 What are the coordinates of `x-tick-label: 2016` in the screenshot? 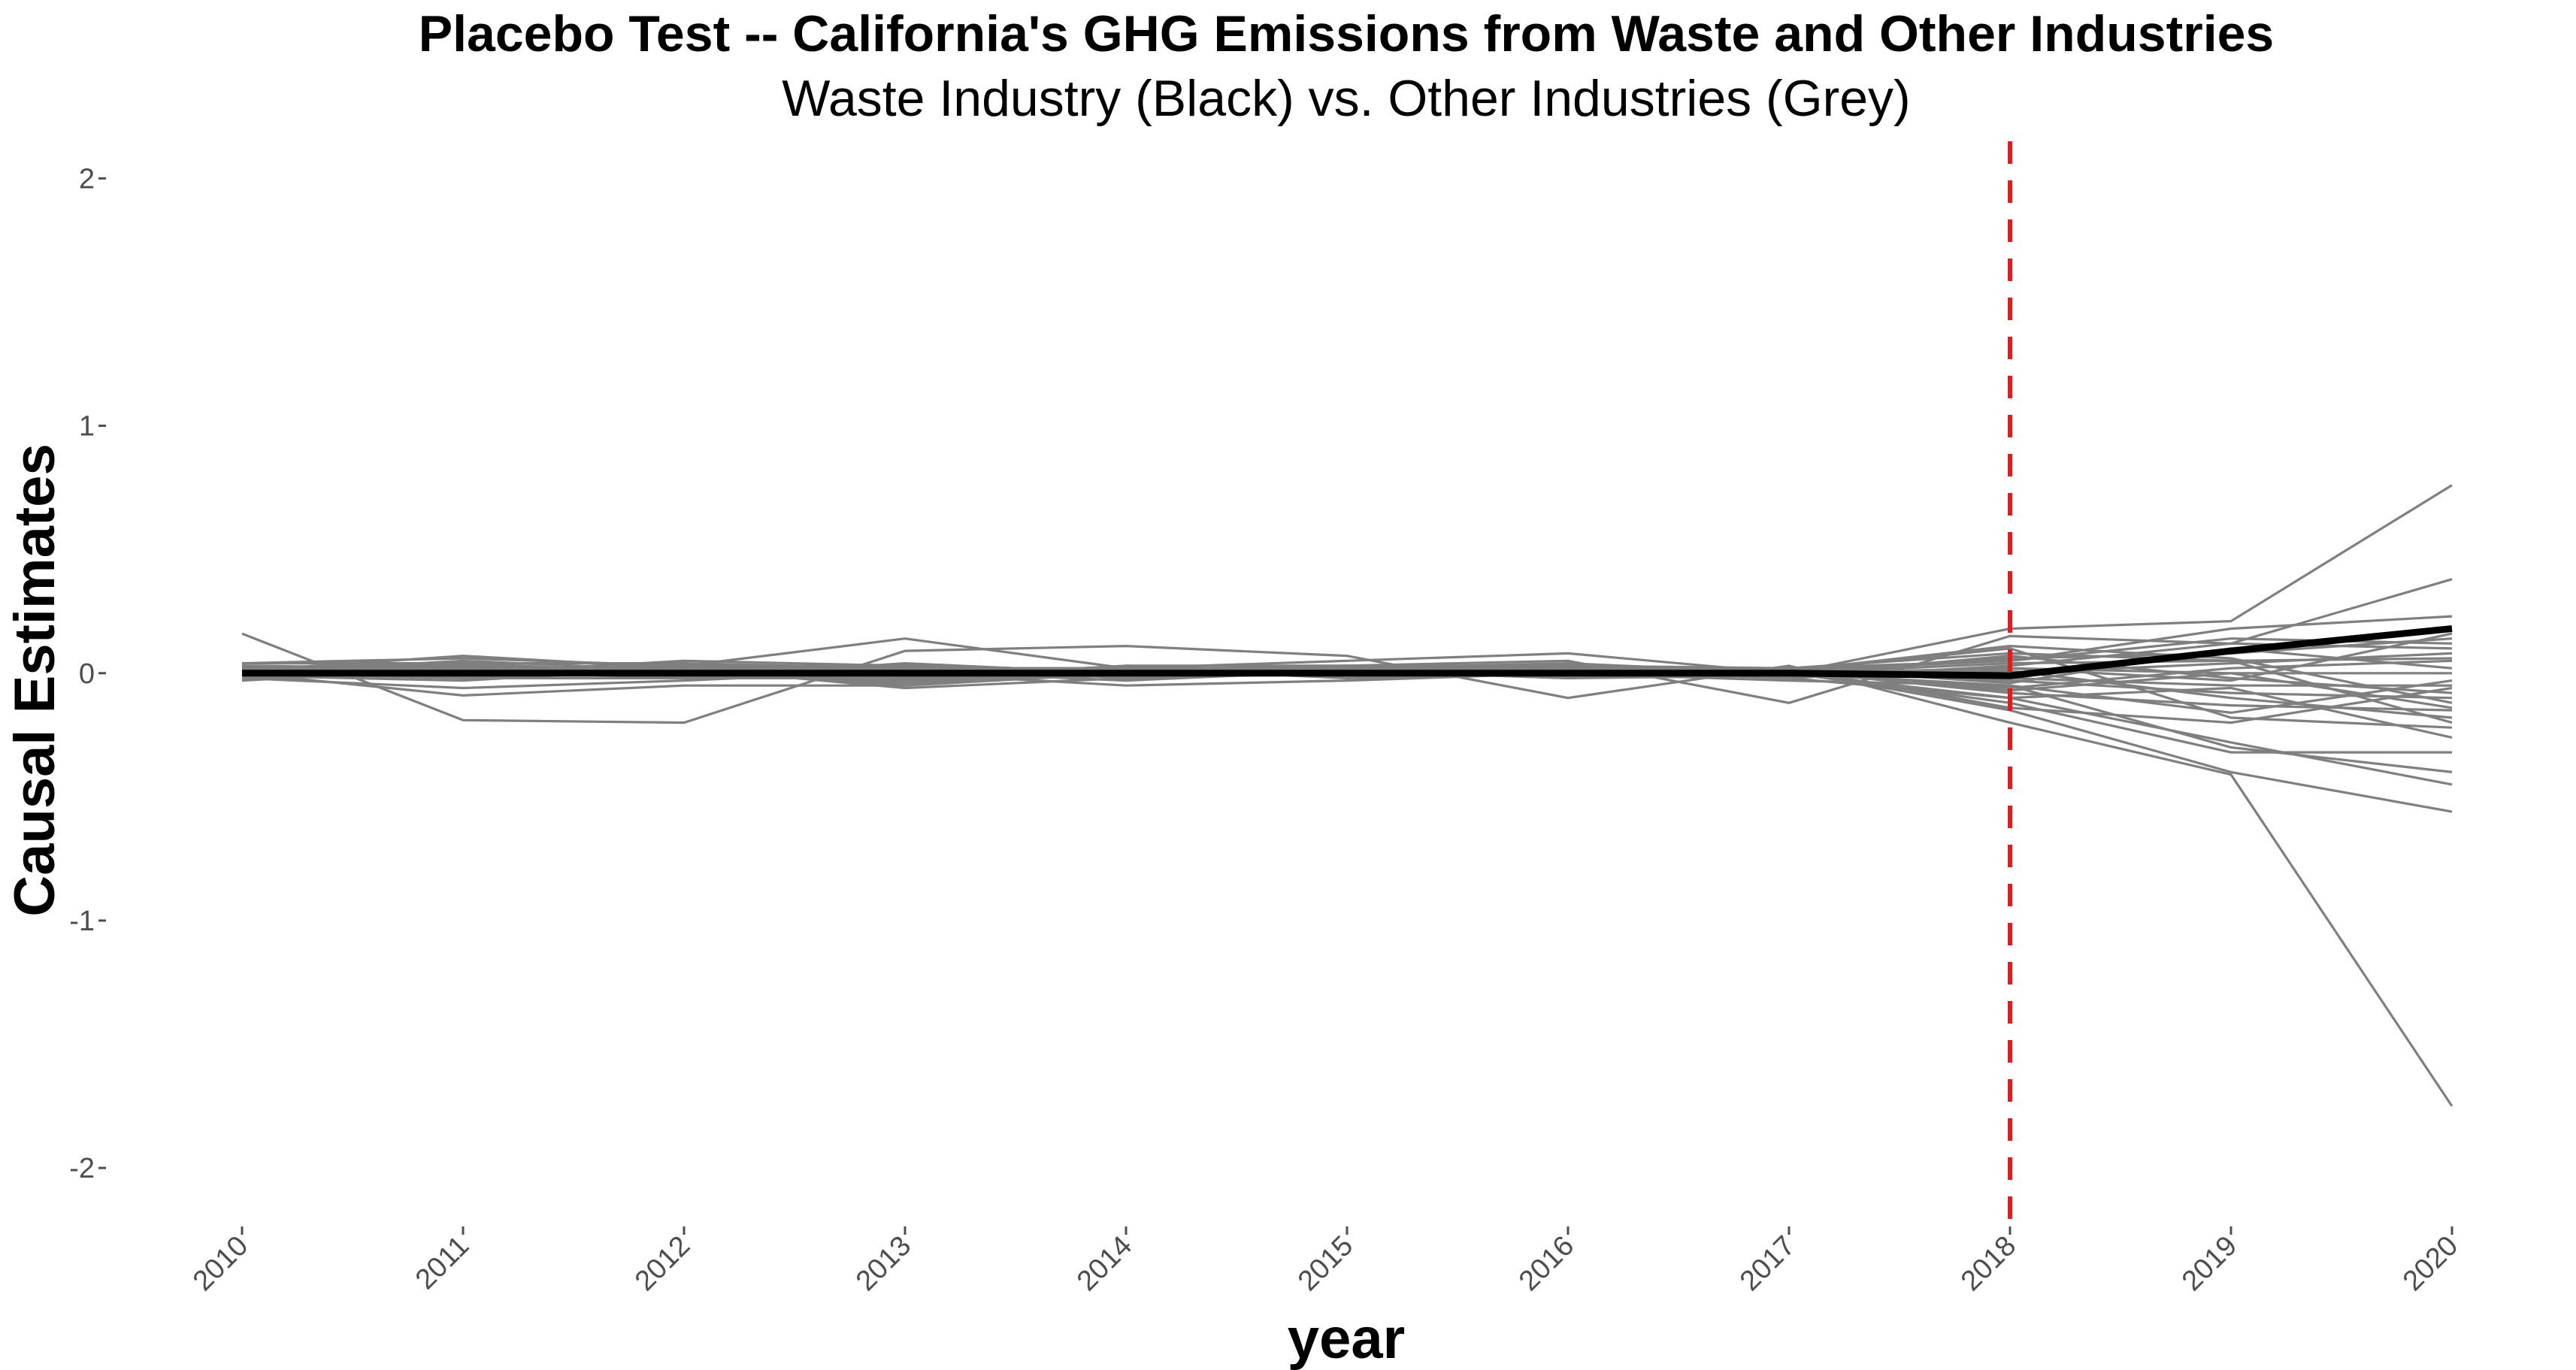 It's located at (1546, 1263).